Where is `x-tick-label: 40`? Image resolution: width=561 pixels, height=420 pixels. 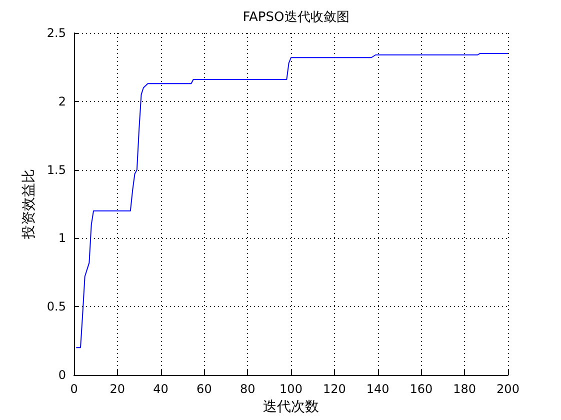 x-tick-label: 40 is located at coordinates (160, 389).